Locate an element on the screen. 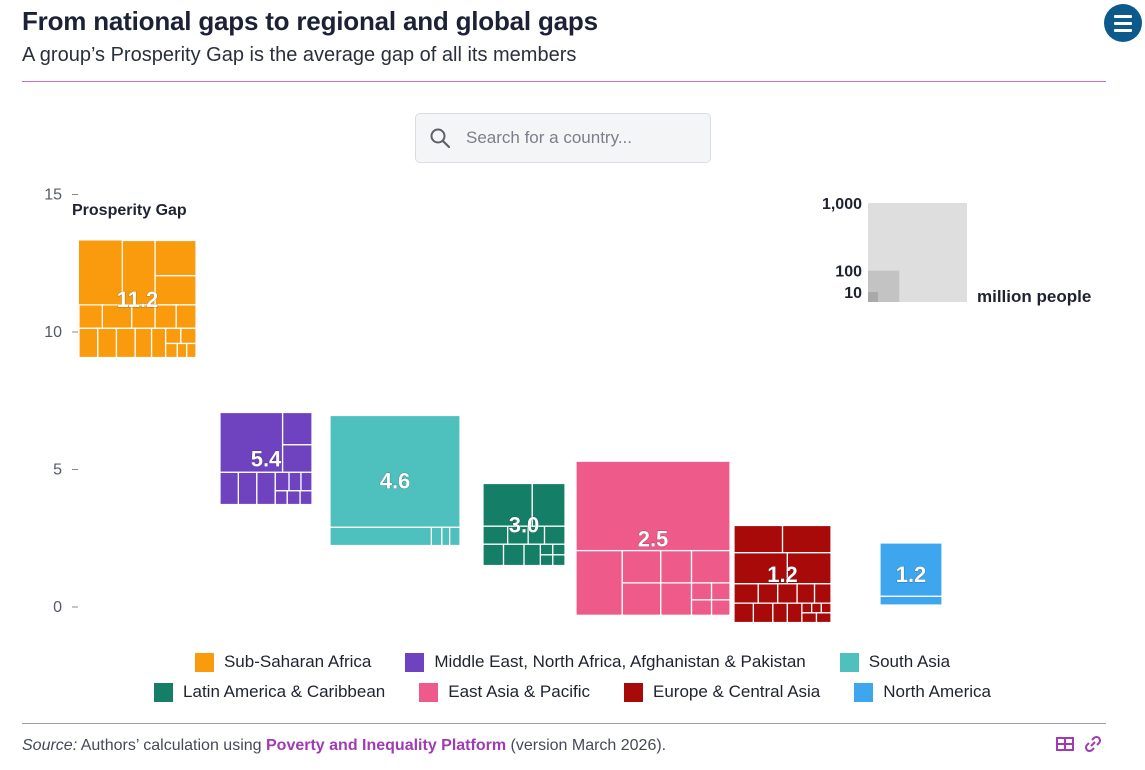 This screenshot has height=770, width=1145. size-legend-label: 10 is located at coordinates (853, 293).